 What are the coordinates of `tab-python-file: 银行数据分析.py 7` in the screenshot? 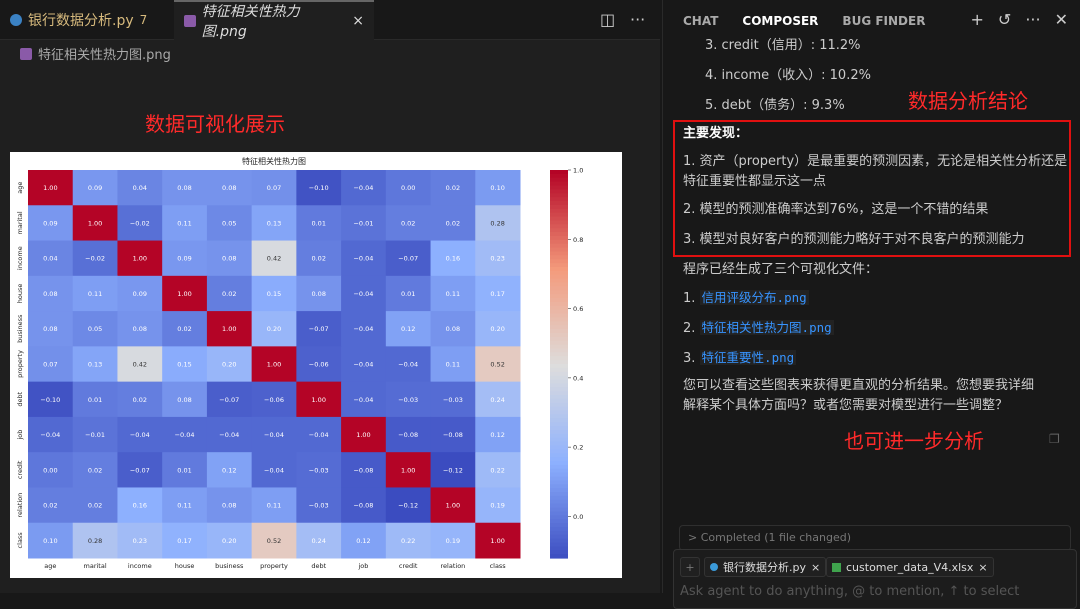 It's located at (87, 20).